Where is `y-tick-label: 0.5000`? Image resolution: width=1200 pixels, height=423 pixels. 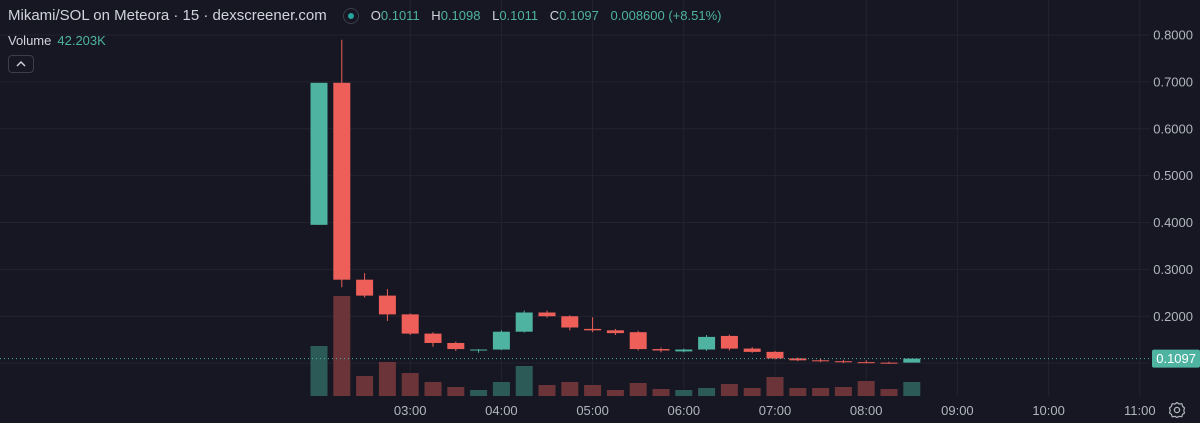 y-tick-label: 0.5000 is located at coordinates (1173, 175).